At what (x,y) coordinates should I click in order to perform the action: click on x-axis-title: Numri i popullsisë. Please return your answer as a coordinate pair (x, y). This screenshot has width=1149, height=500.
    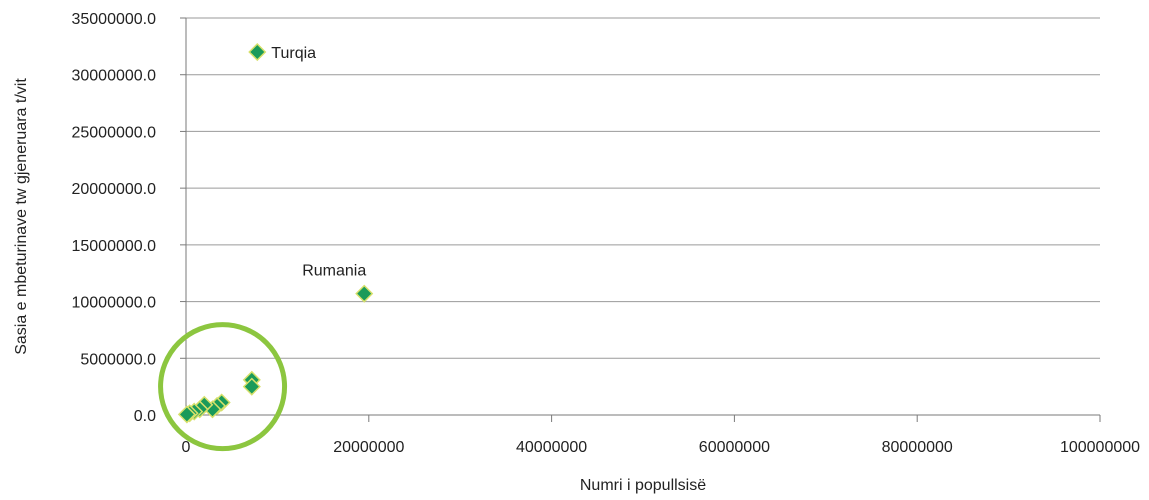
    Looking at the image, I should click on (643, 485).